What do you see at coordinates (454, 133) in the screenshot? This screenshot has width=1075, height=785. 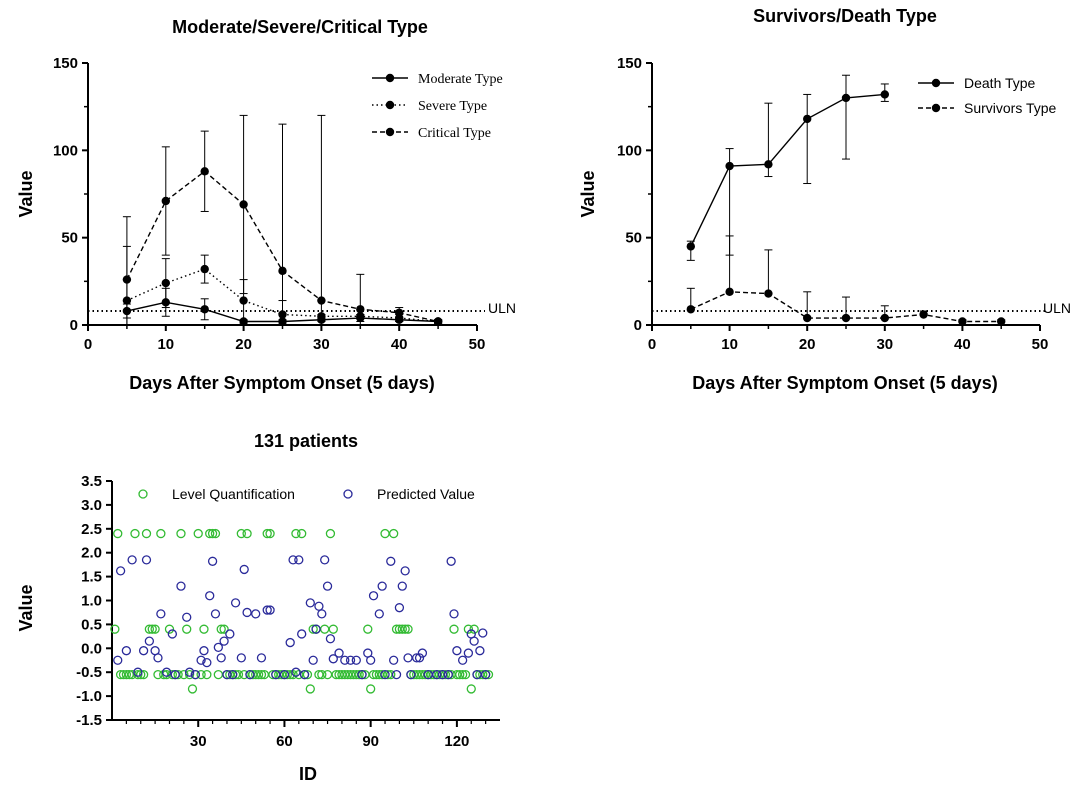 I see `legend-label: Critical Type` at bounding box center [454, 133].